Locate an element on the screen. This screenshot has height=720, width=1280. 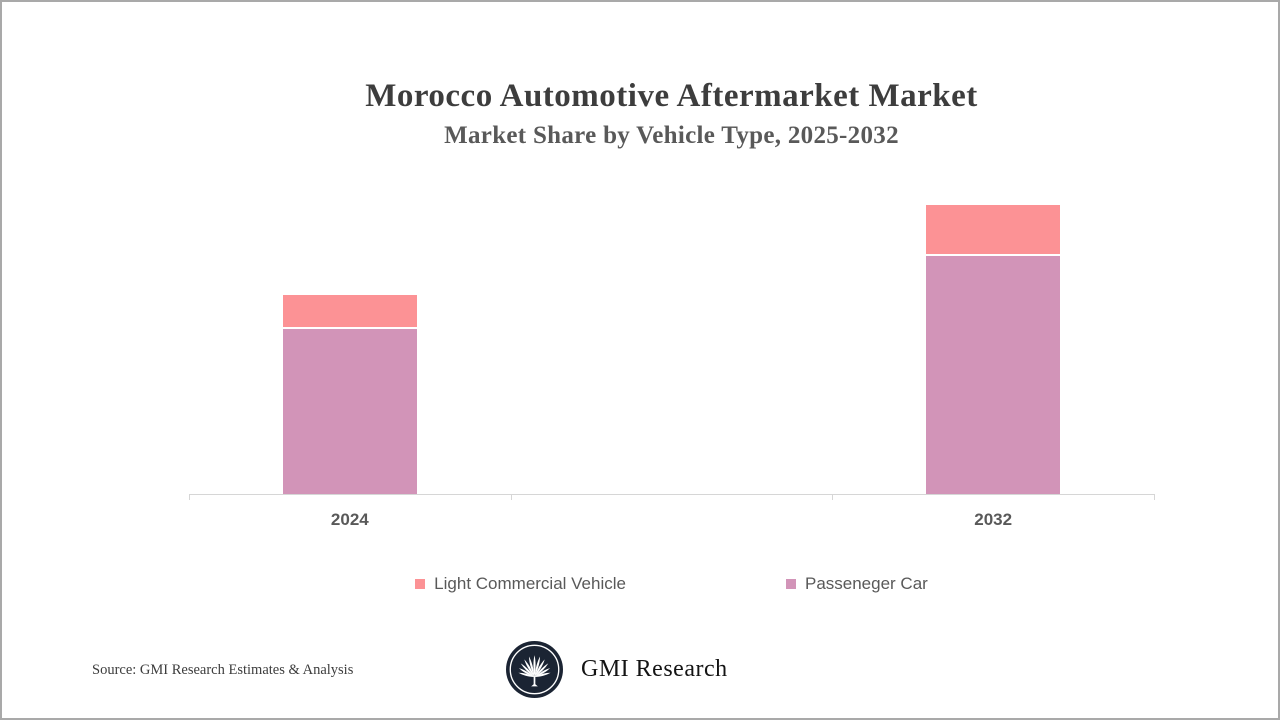
brand-name: GMI Research is located at coordinates (654, 669).